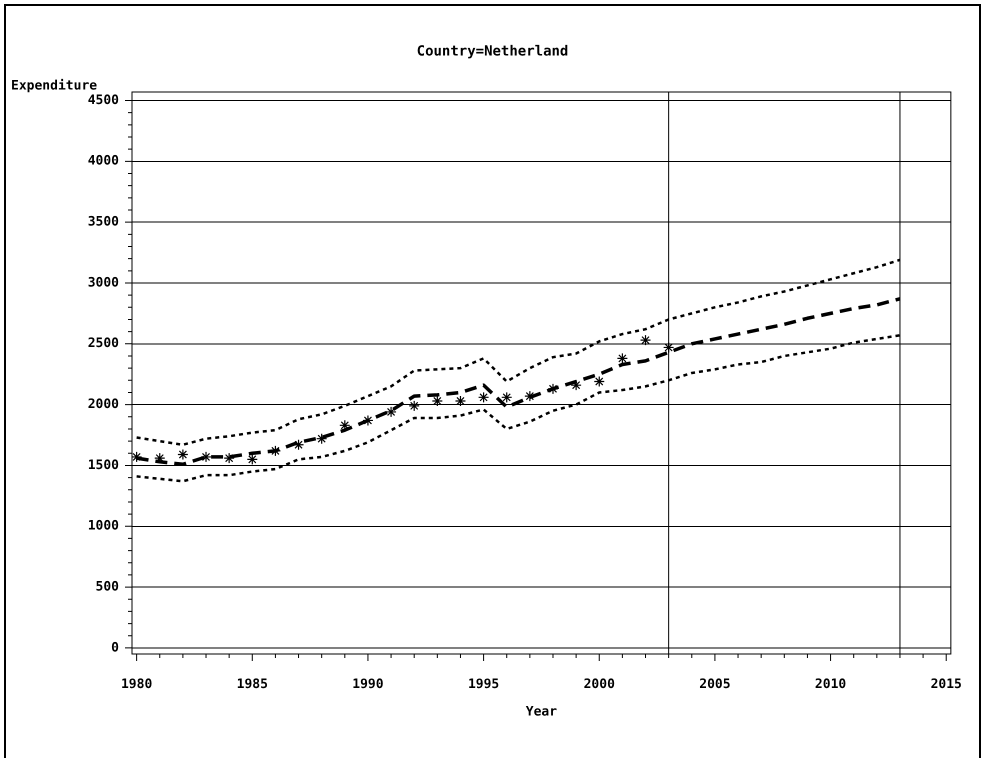 This screenshot has width=985, height=758. Describe the element at coordinates (104, 404) in the screenshot. I see `y-tick-label: 2000` at that location.